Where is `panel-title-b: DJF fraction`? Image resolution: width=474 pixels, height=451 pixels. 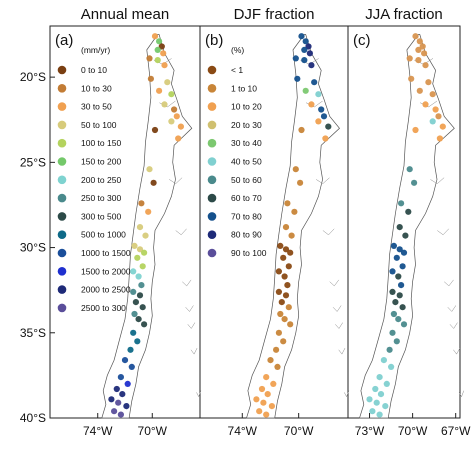 panel-title-b: DJF fraction is located at coordinates (274, 14).